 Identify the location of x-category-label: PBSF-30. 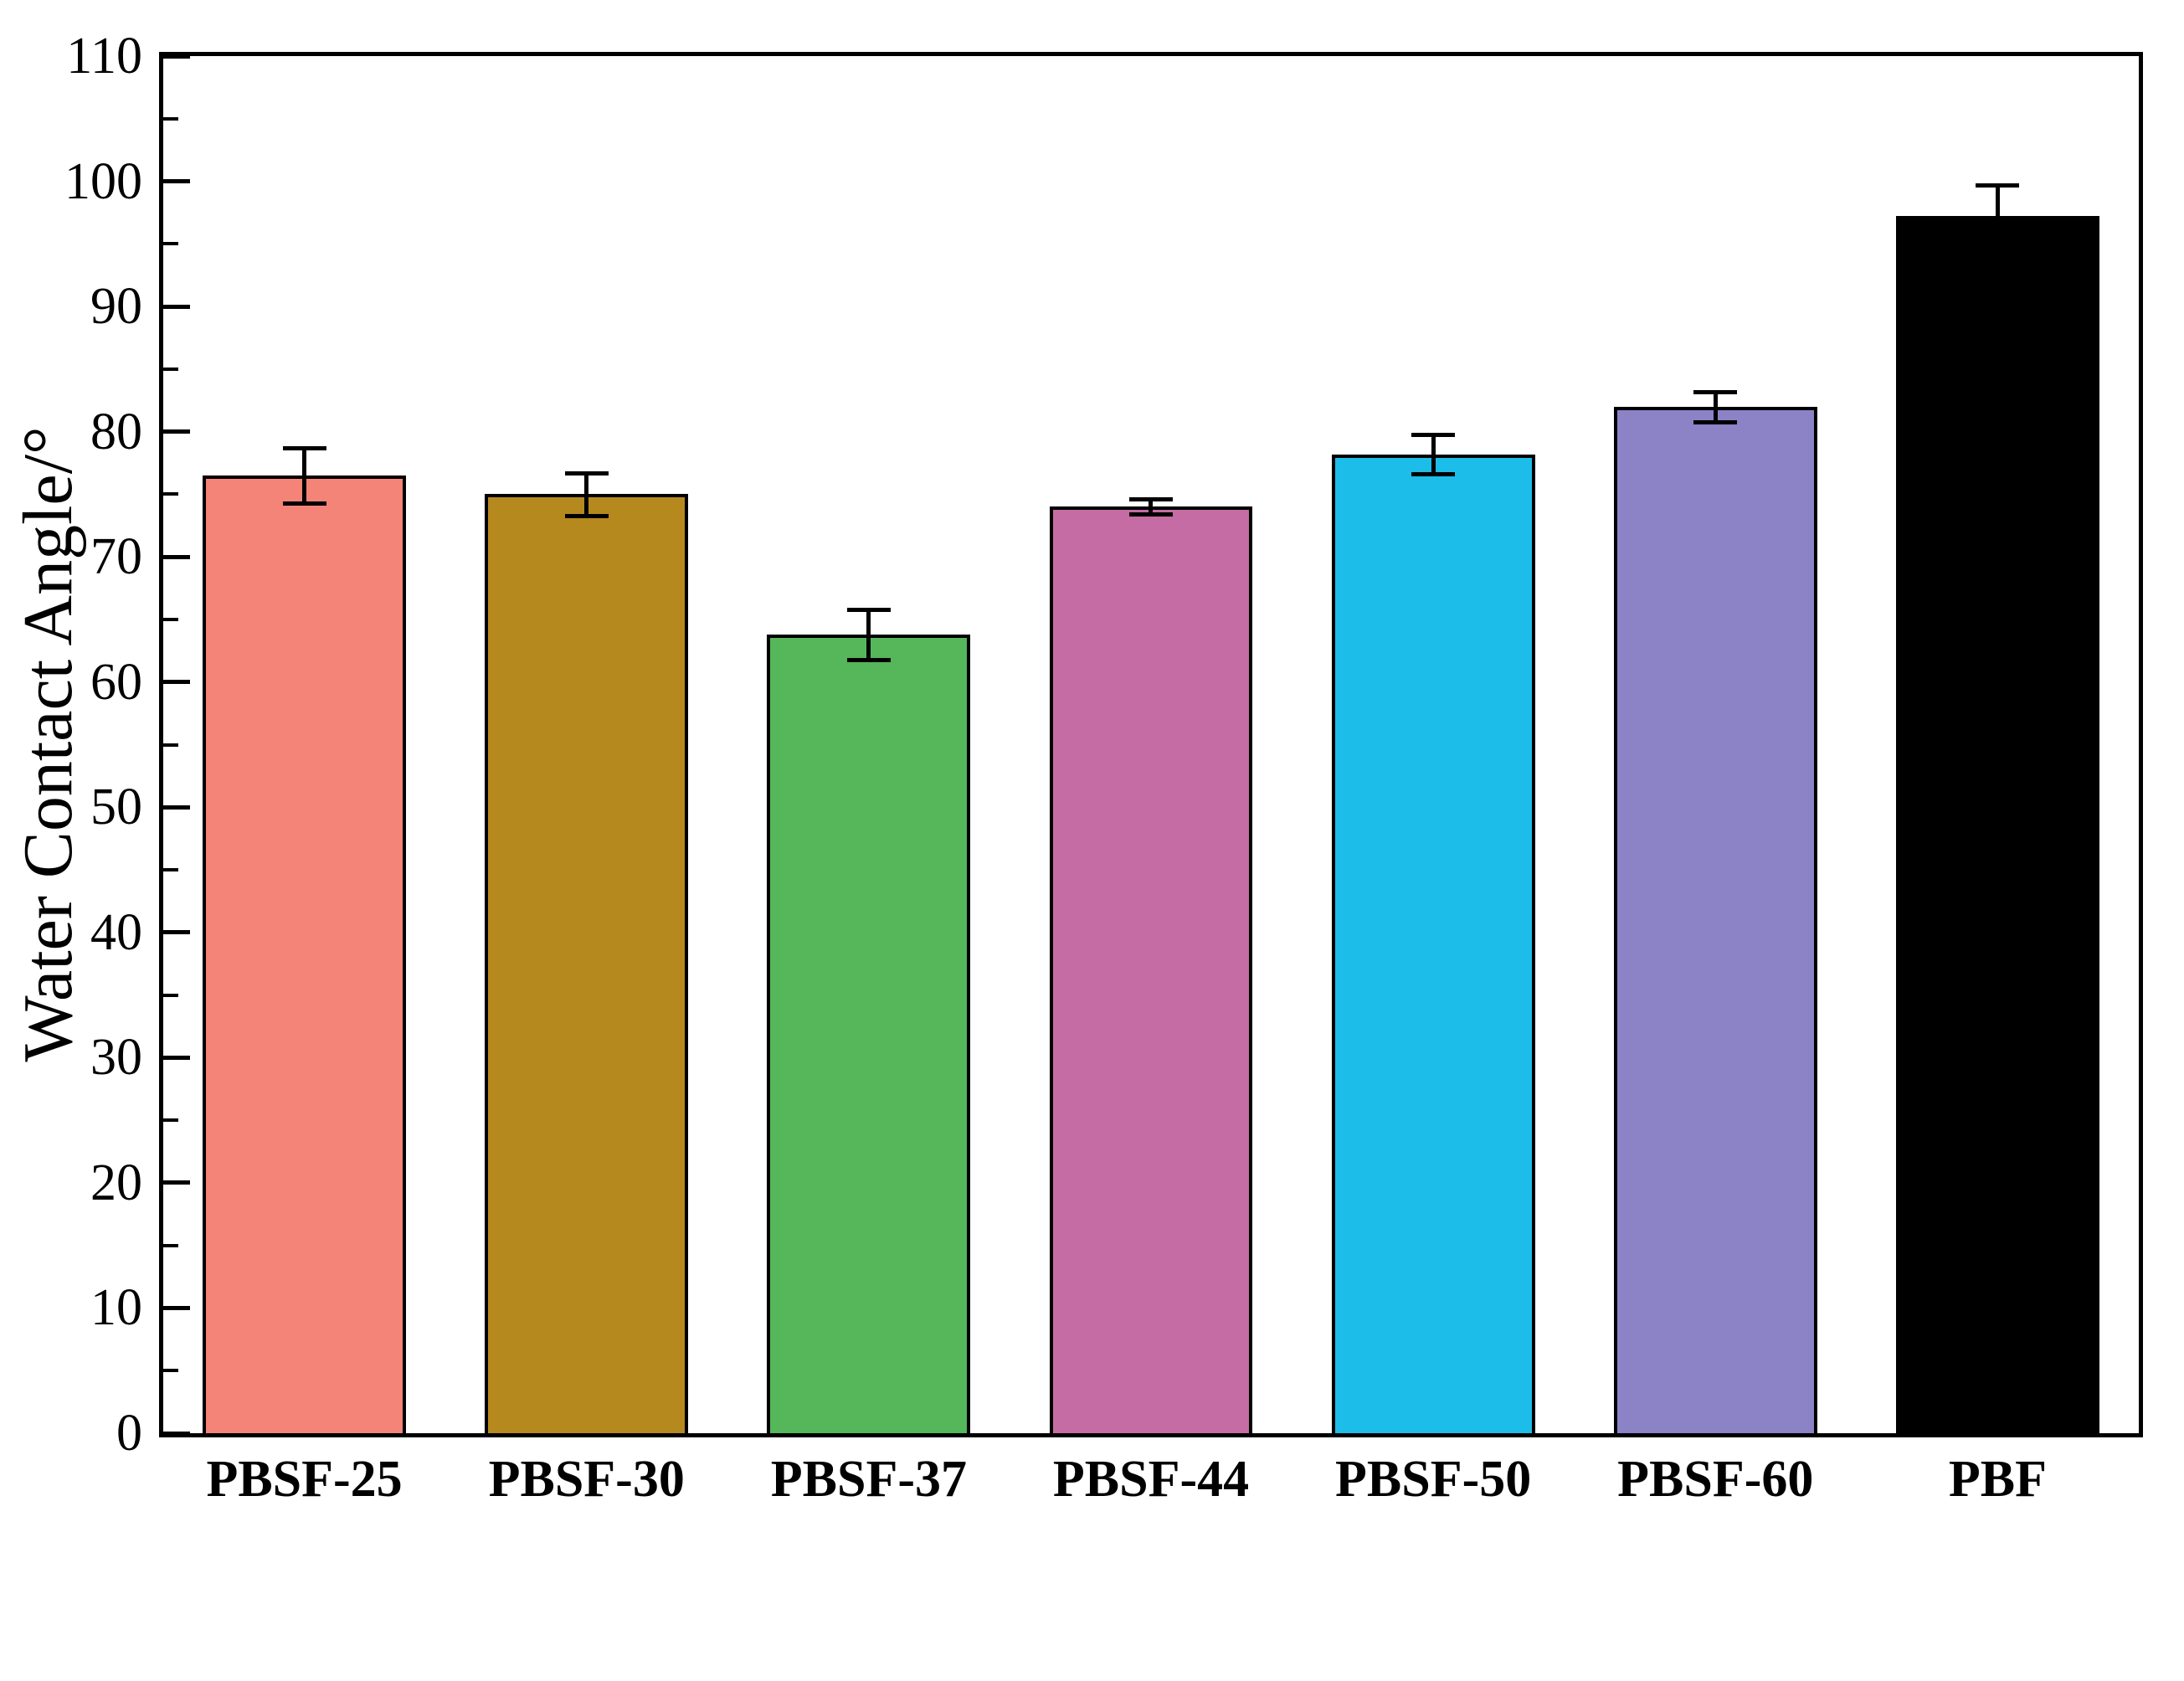
(586, 1479).